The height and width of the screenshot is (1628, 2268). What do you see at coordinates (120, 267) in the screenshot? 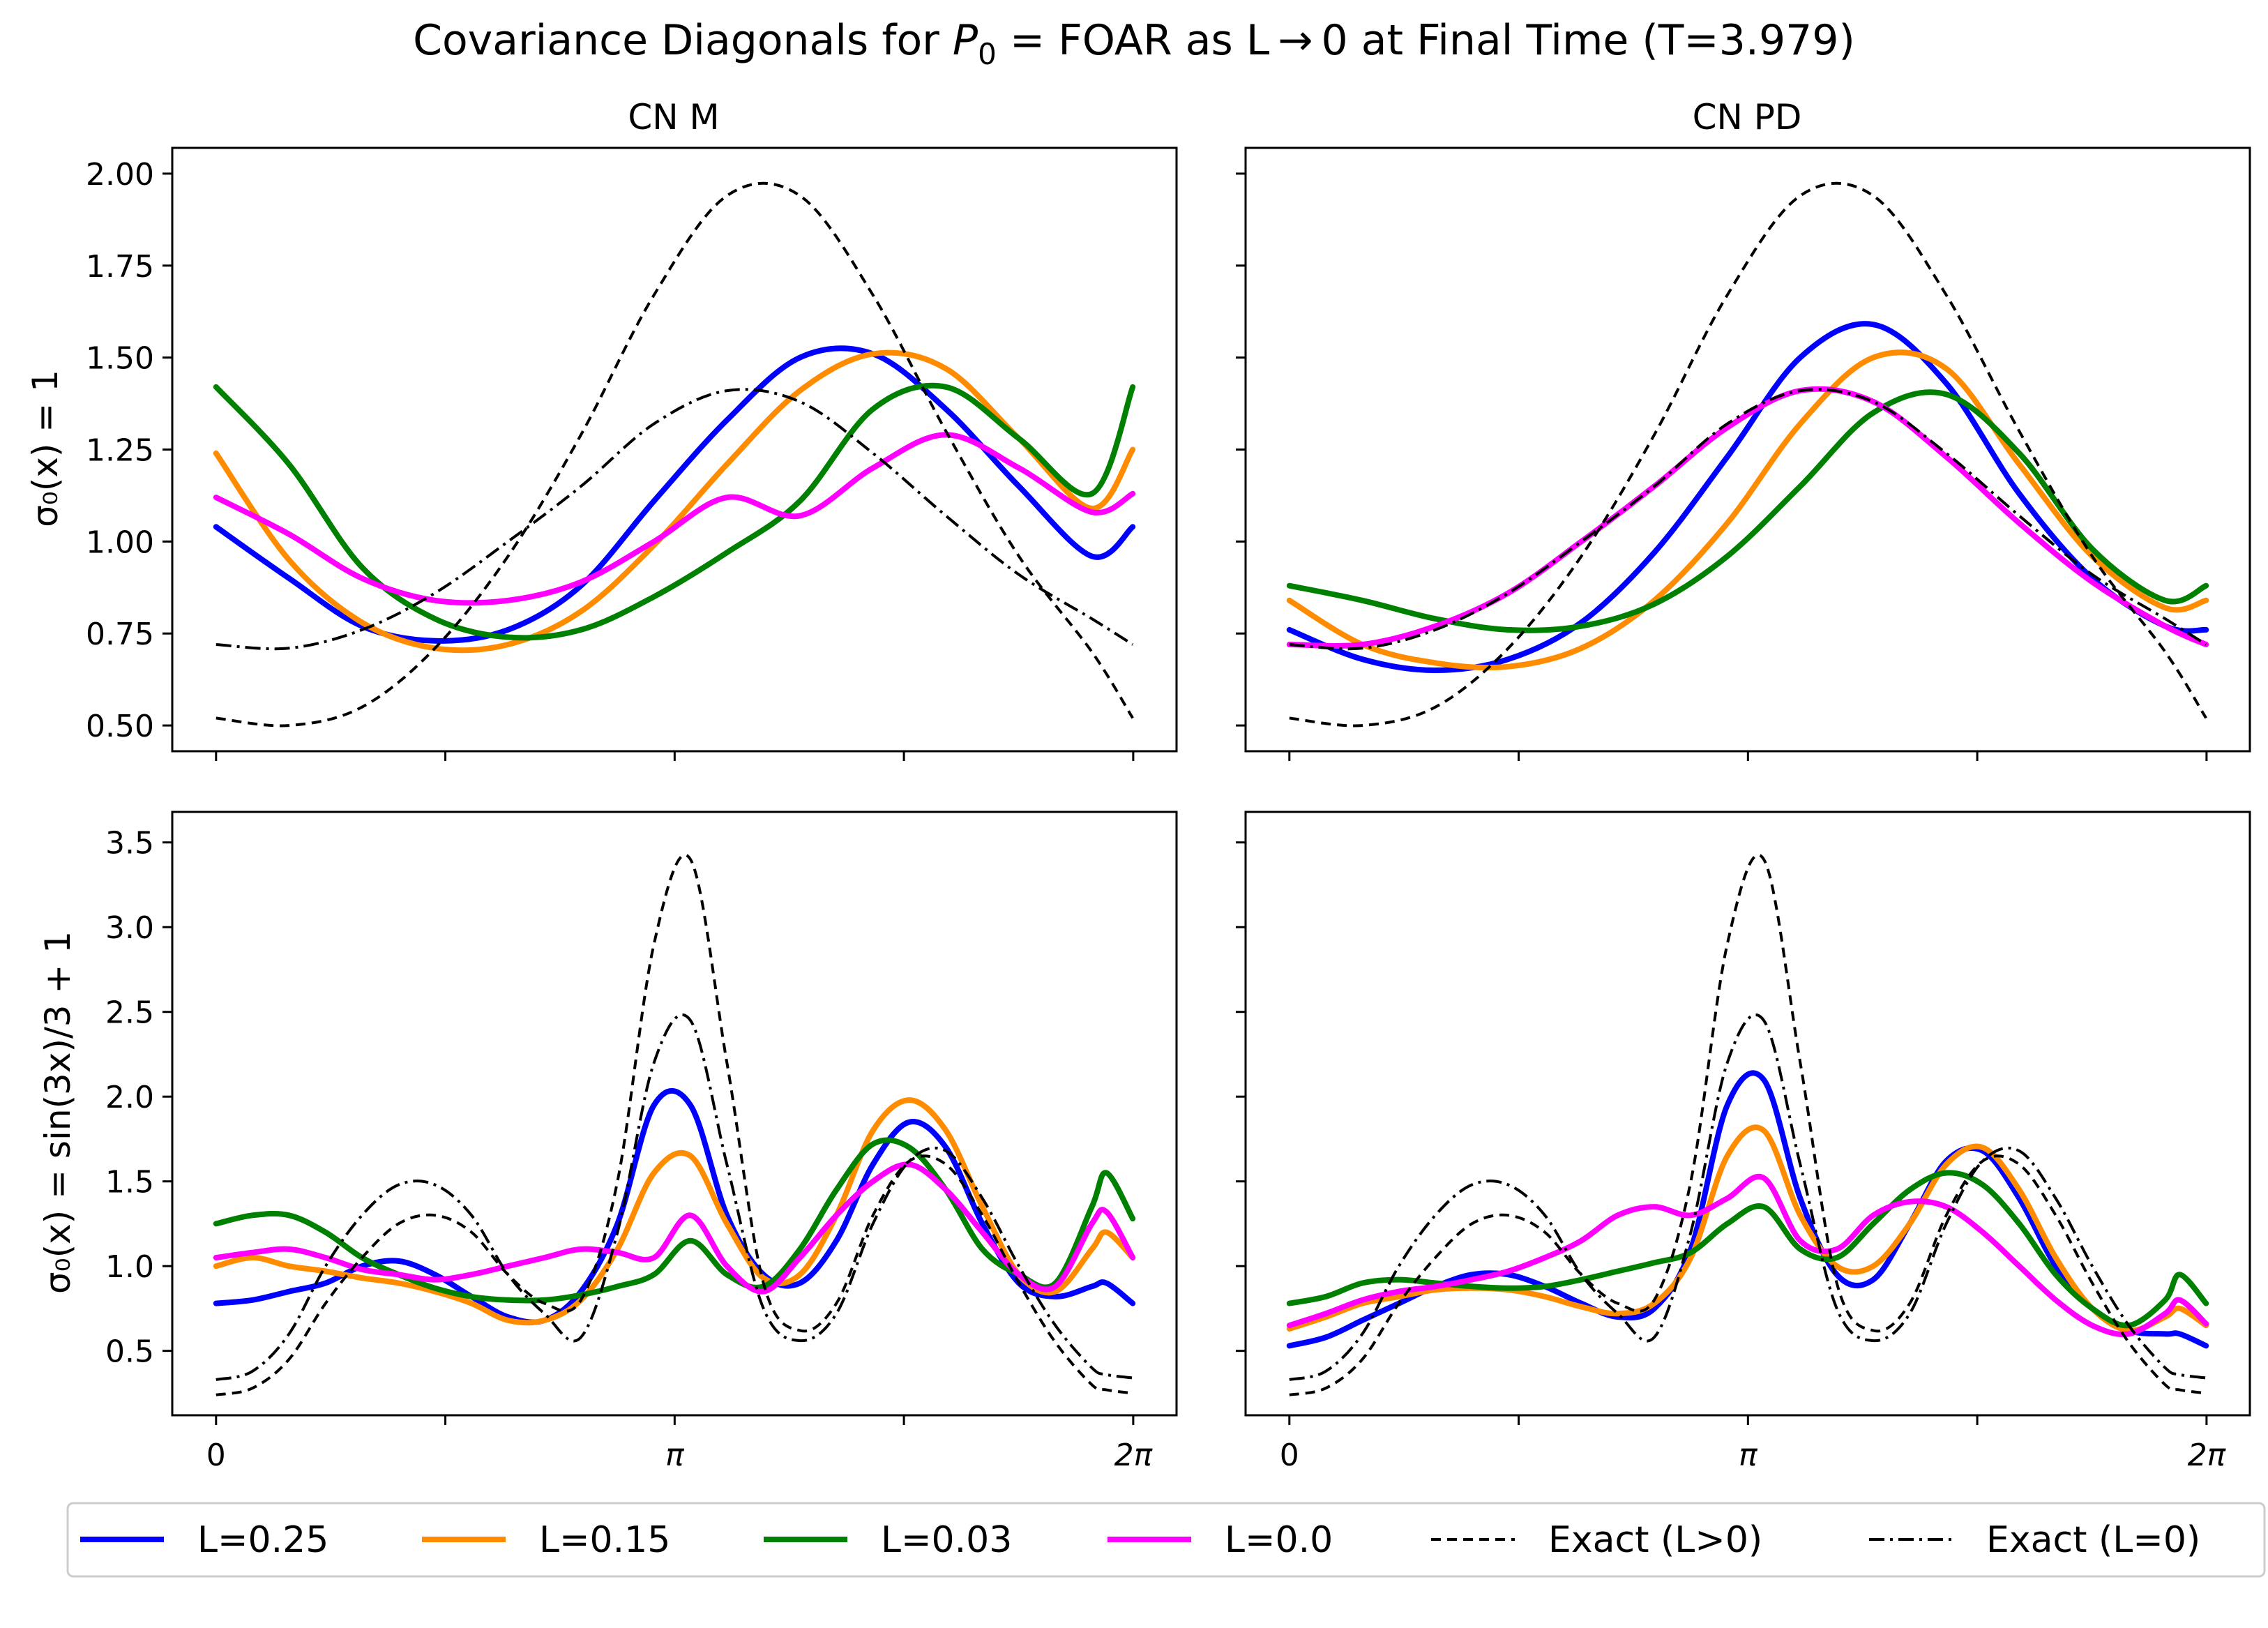
I see `y-tick-label: 1.75` at bounding box center [120, 267].